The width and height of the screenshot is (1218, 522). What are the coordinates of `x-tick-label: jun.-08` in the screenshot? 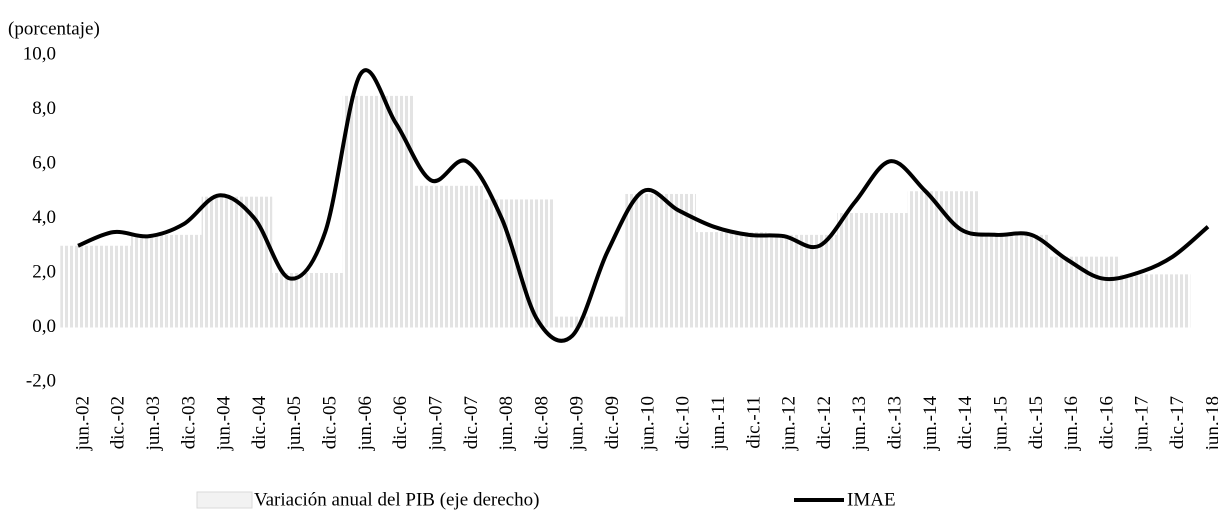 It's located at (506, 423).